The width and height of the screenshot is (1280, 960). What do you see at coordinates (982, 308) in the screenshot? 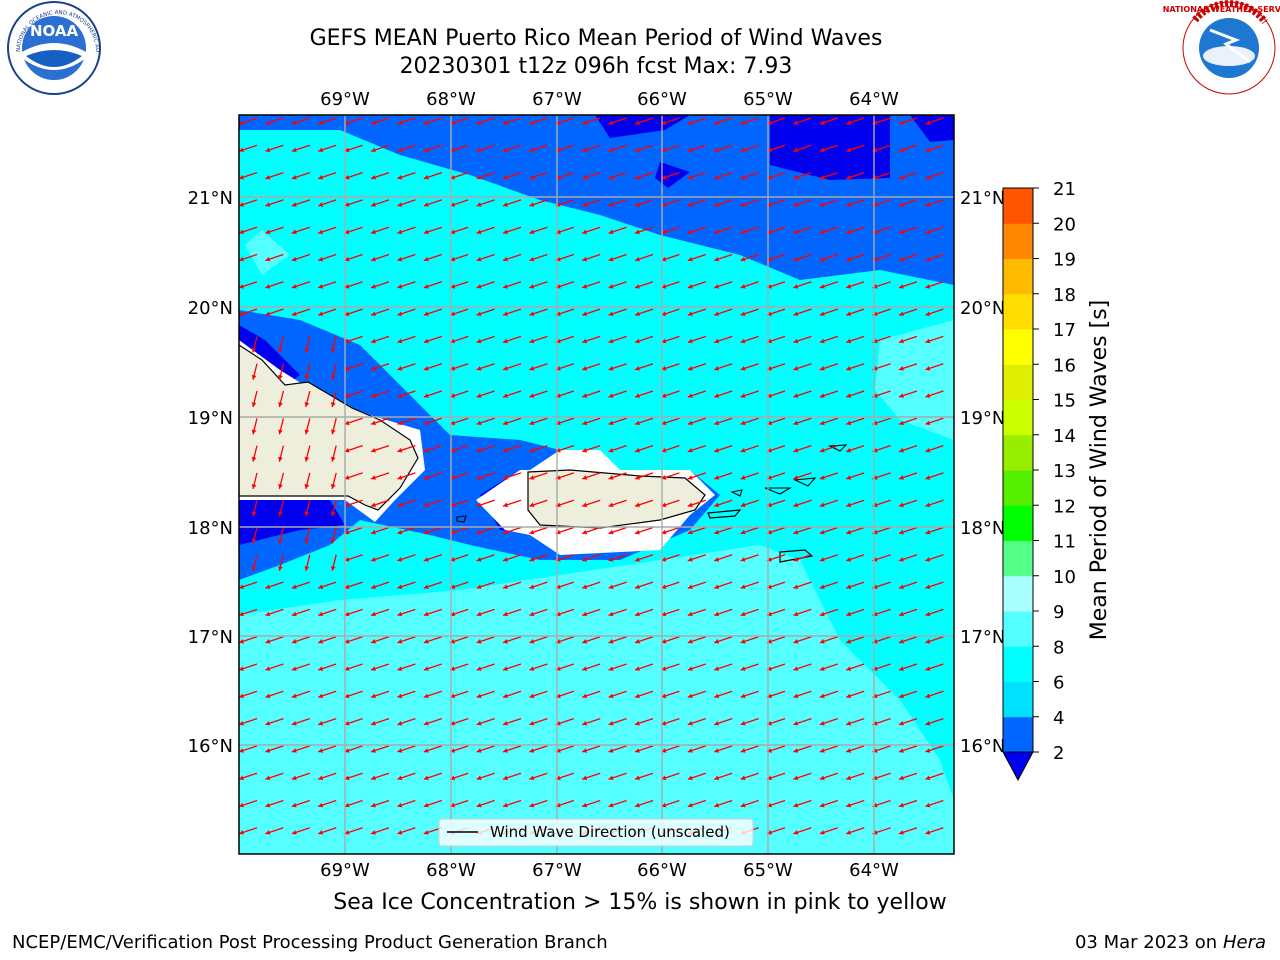
I see `lat-label-right: 20°N` at bounding box center [982, 308].